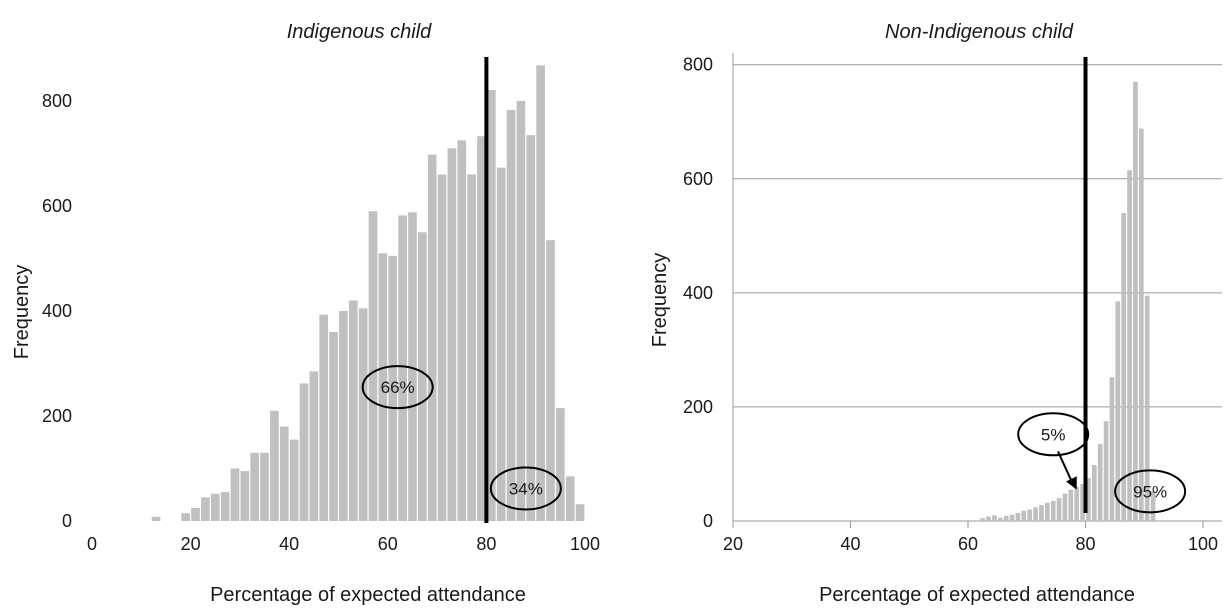  I want to click on annotation-label: 66%, so click(398, 387).